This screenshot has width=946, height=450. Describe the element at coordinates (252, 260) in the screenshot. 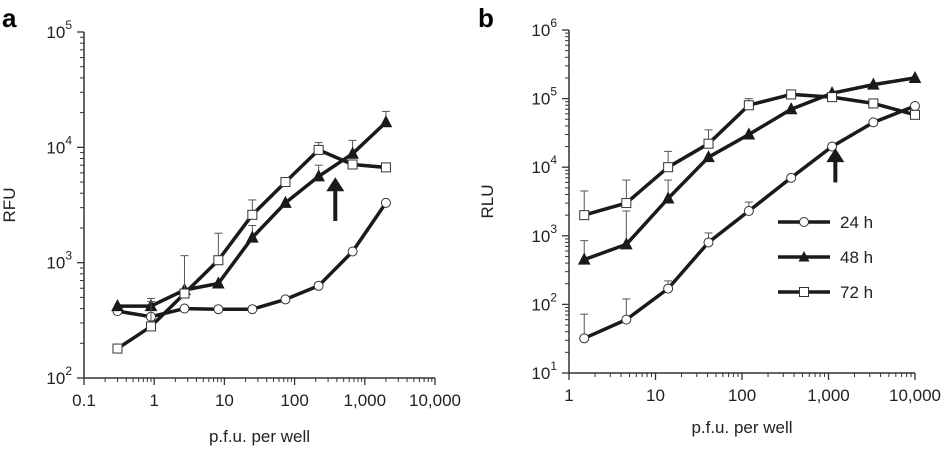

I see `series-line-circle` at that location.